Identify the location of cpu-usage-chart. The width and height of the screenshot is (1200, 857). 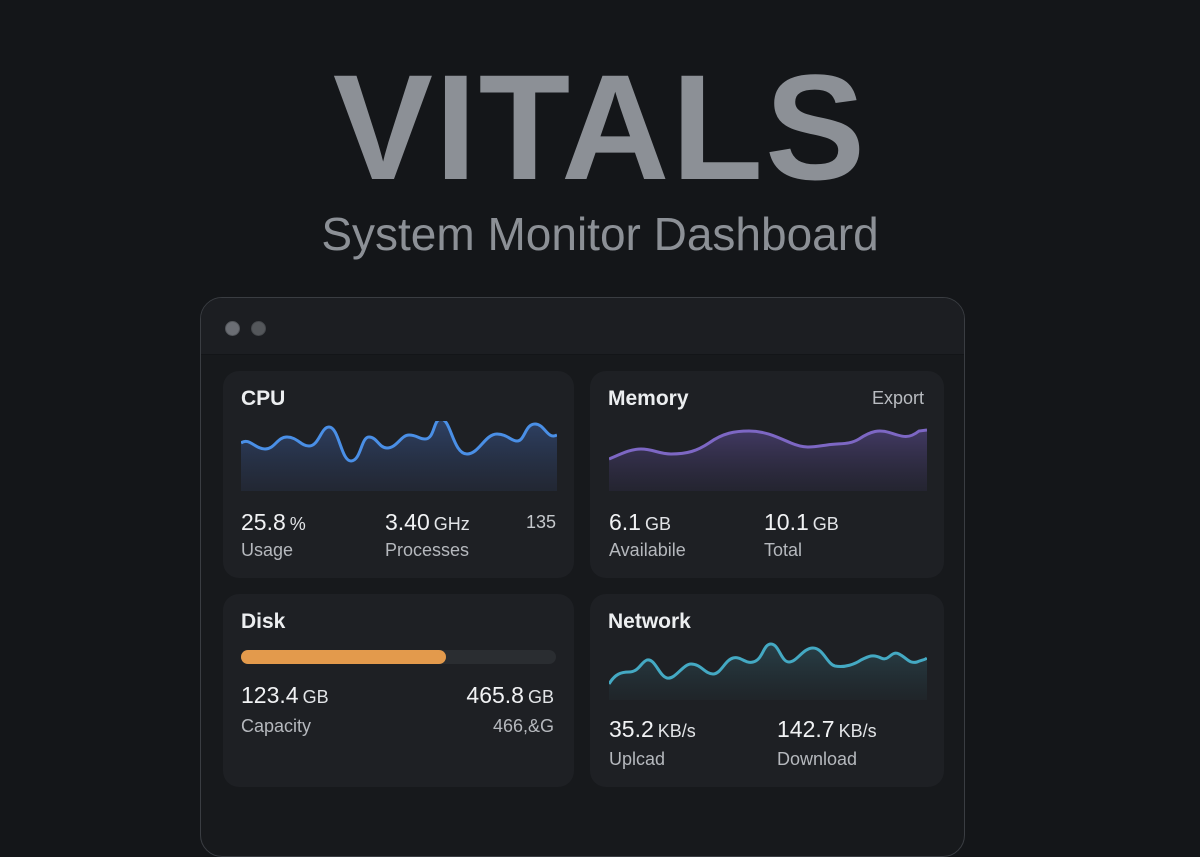
(399, 456).